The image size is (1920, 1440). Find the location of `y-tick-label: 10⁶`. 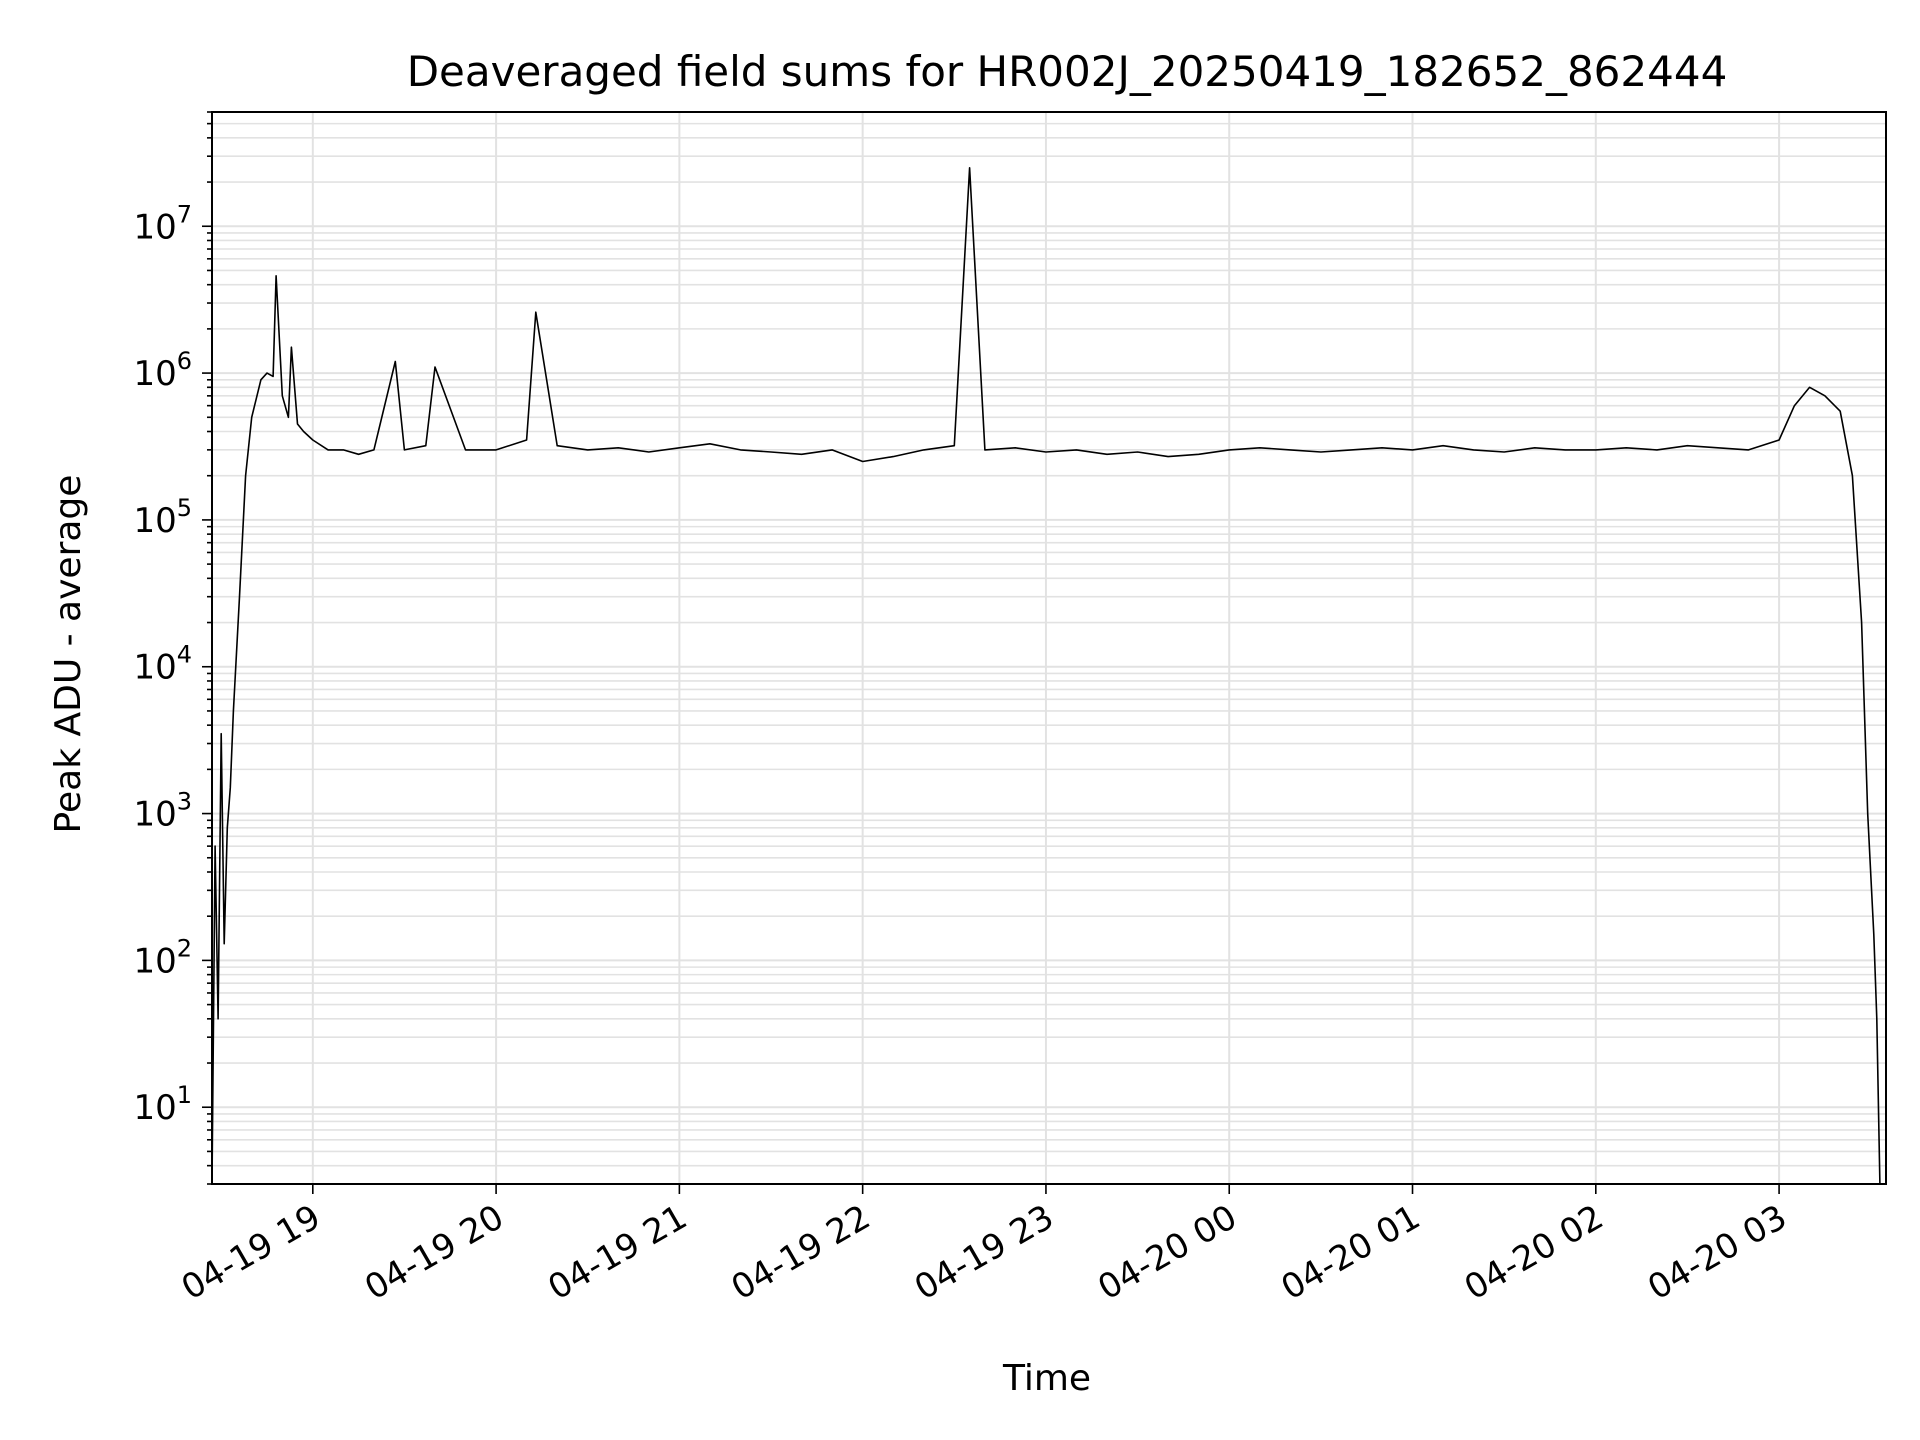

y-tick-label: 10⁶ is located at coordinates (162, 370).